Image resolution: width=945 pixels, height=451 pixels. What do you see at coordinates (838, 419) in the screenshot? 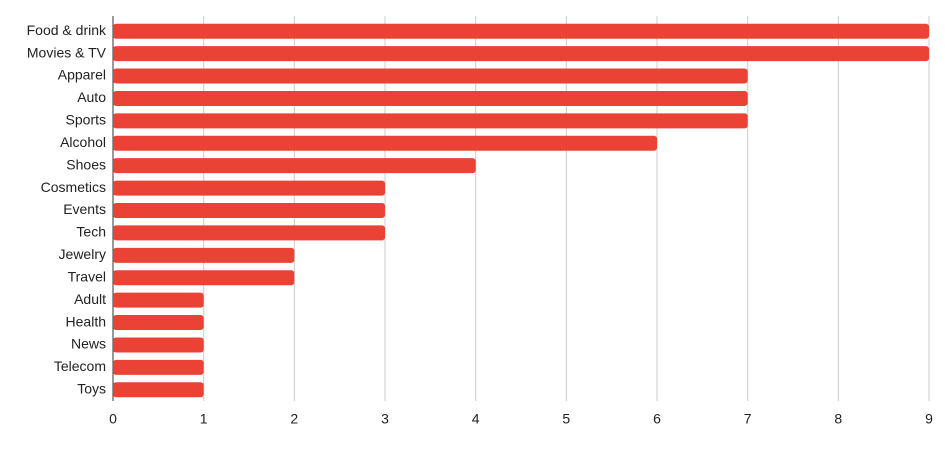
I see `x-tick-label: 8` at bounding box center [838, 419].